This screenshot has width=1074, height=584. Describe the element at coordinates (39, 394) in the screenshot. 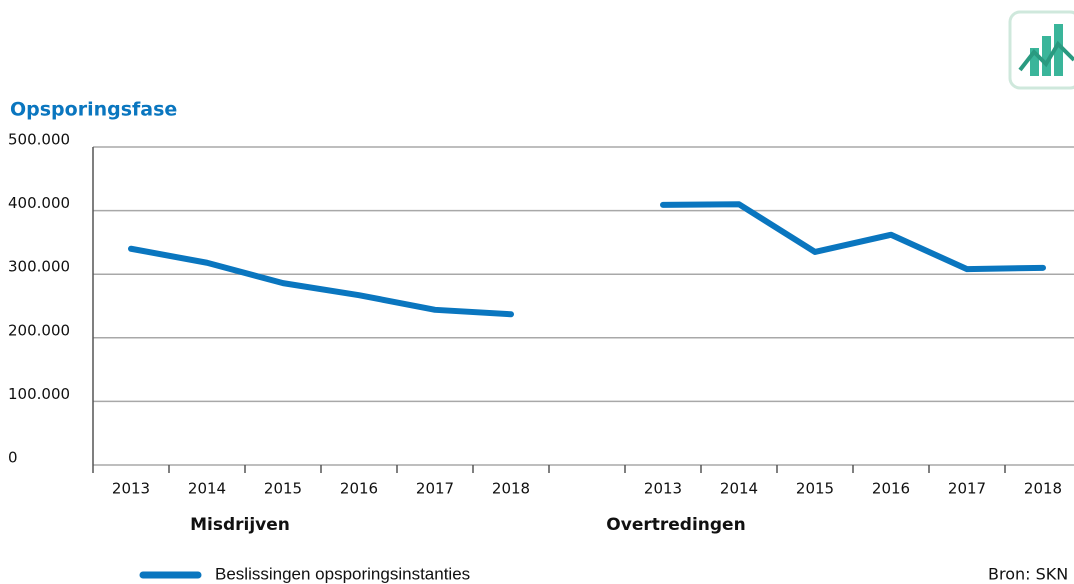

I see `y-tick-label: 100.000` at that location.